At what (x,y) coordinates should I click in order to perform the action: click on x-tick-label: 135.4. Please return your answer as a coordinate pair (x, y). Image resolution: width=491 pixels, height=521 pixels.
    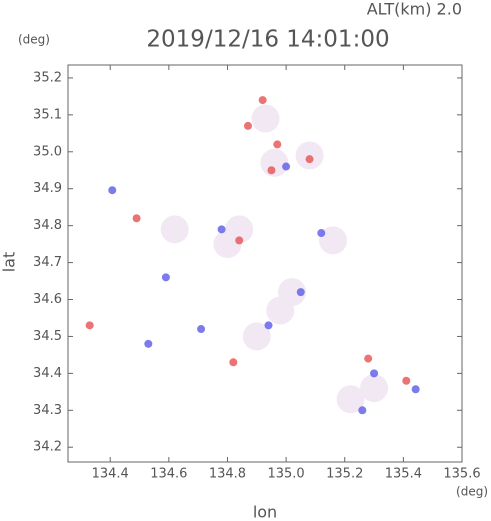
    Looking at the image, I should click on (403, 474).